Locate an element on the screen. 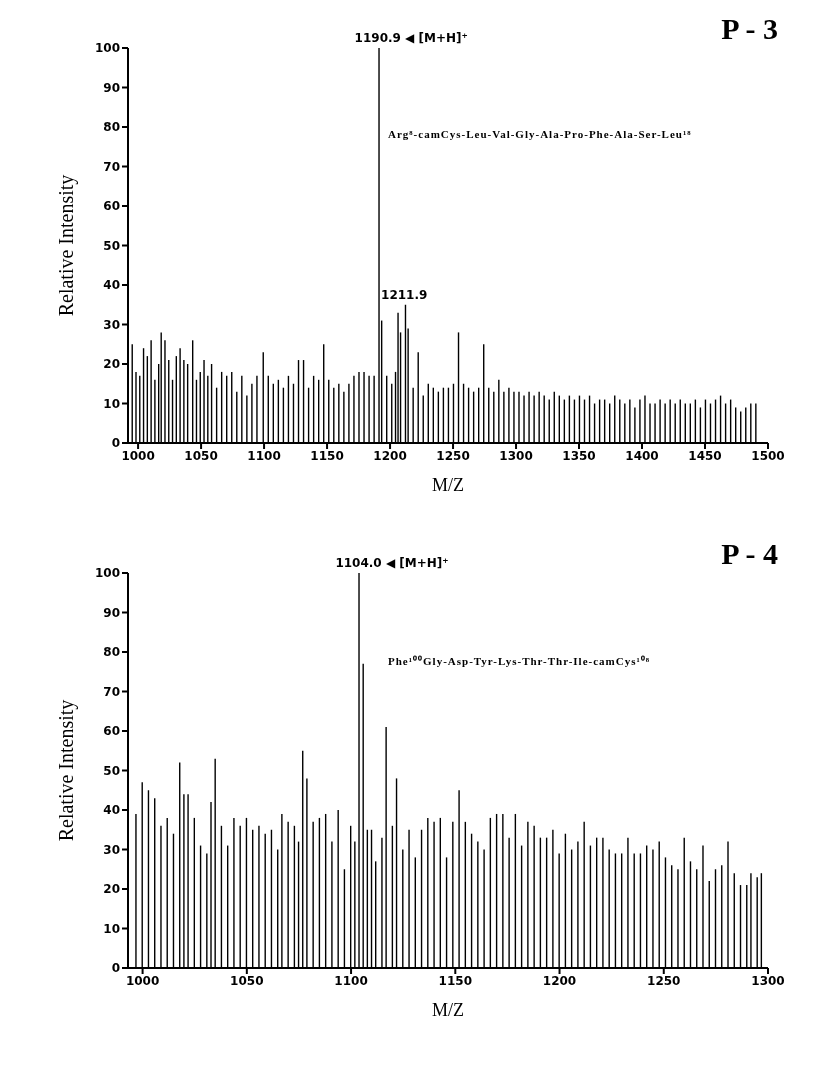 The width and height of the screenshot is (815, 1082). chart-title: P - 3 is located at coordinates (749, 29).